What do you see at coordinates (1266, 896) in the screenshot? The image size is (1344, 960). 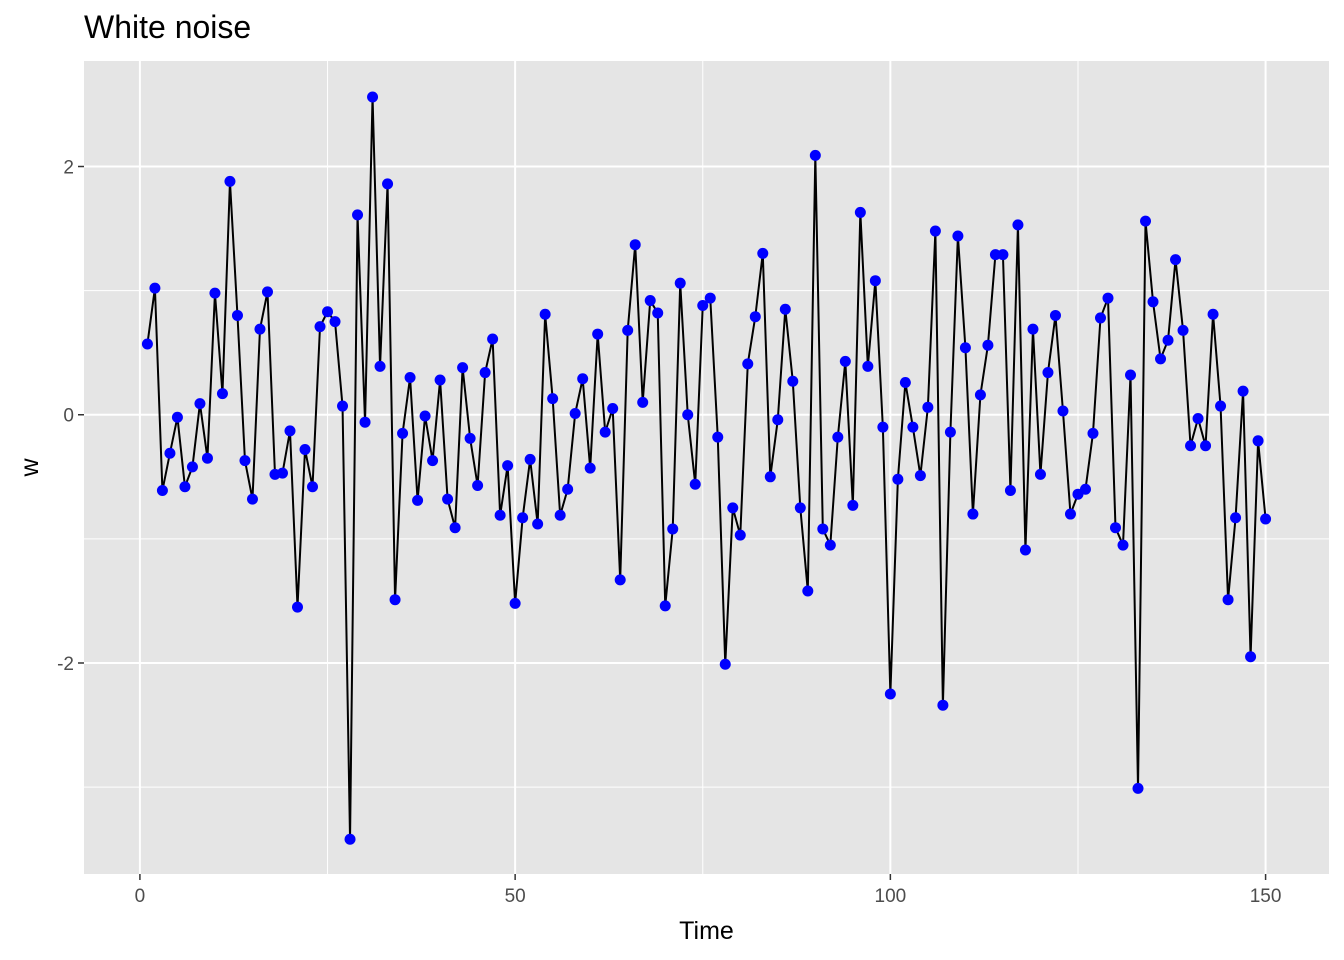 I see `x-tick-label: 150` at bounding box center [1266, 896].